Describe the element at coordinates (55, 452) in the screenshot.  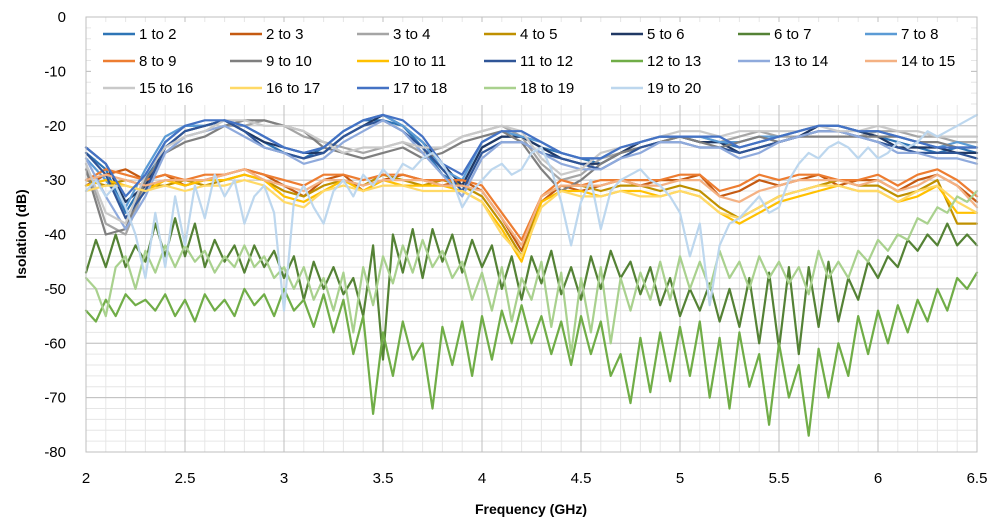
I see `y-tick-label: -80` at that location.